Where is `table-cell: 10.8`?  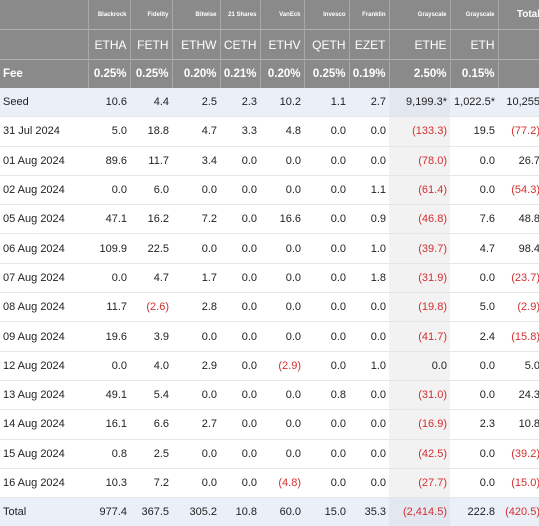 table-cell: 10.8 is located at coordinates (518, 424).